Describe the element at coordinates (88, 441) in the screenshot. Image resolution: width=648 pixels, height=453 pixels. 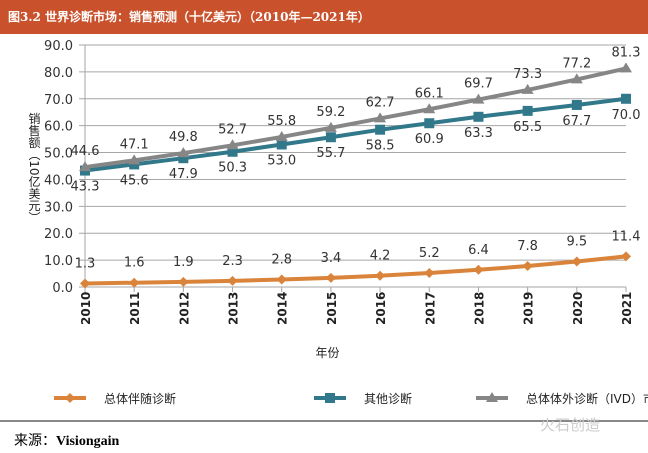
I see `source-value: Visiongain` at that location.